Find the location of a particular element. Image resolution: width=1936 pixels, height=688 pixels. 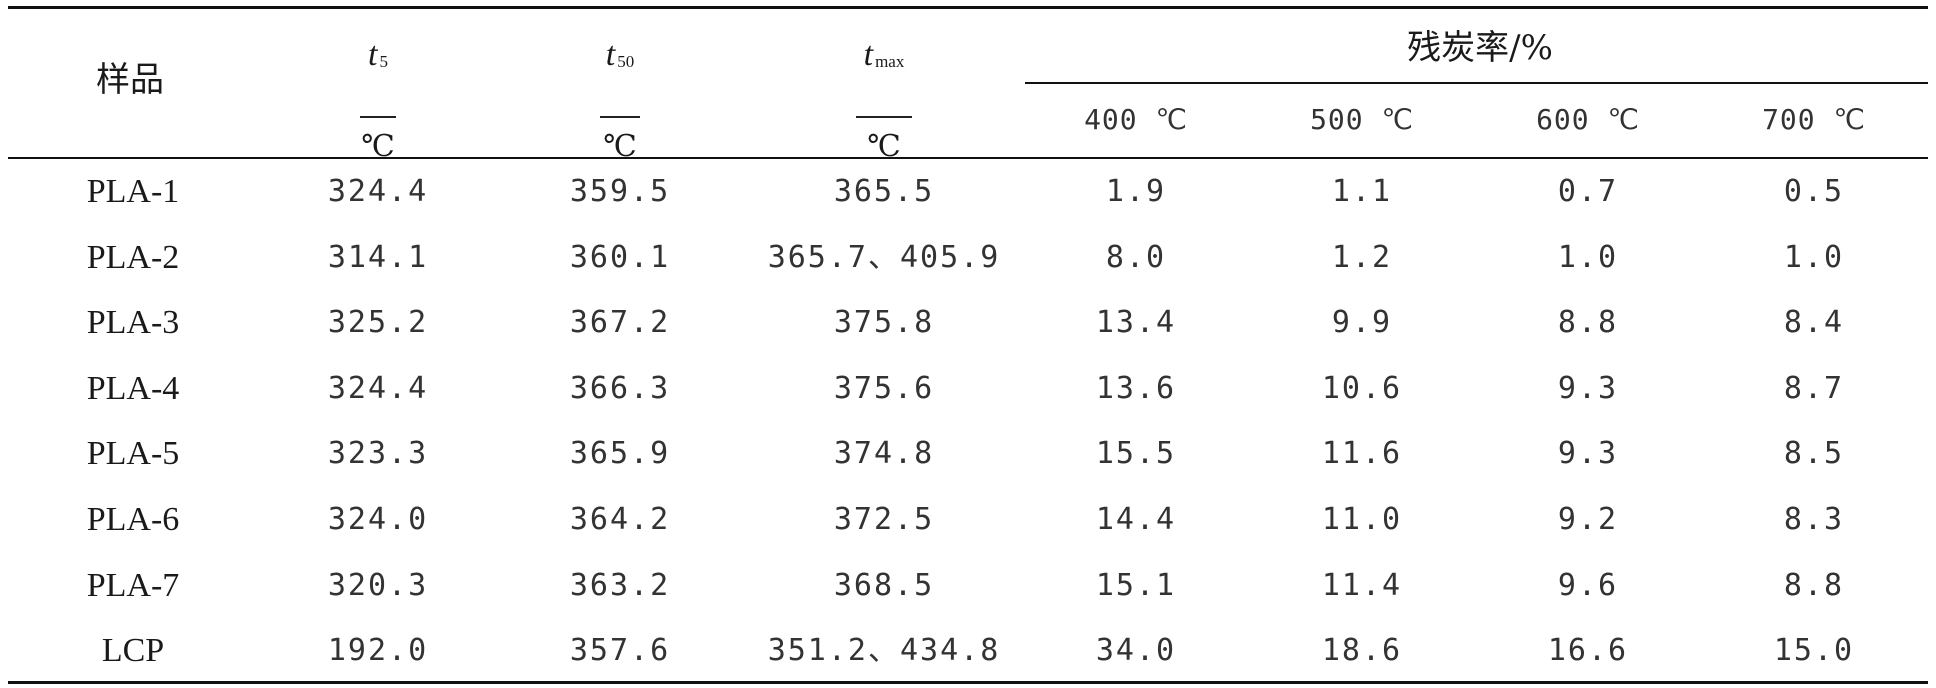

c600-cell: 9.2 is located at coordinates (1588, 519).